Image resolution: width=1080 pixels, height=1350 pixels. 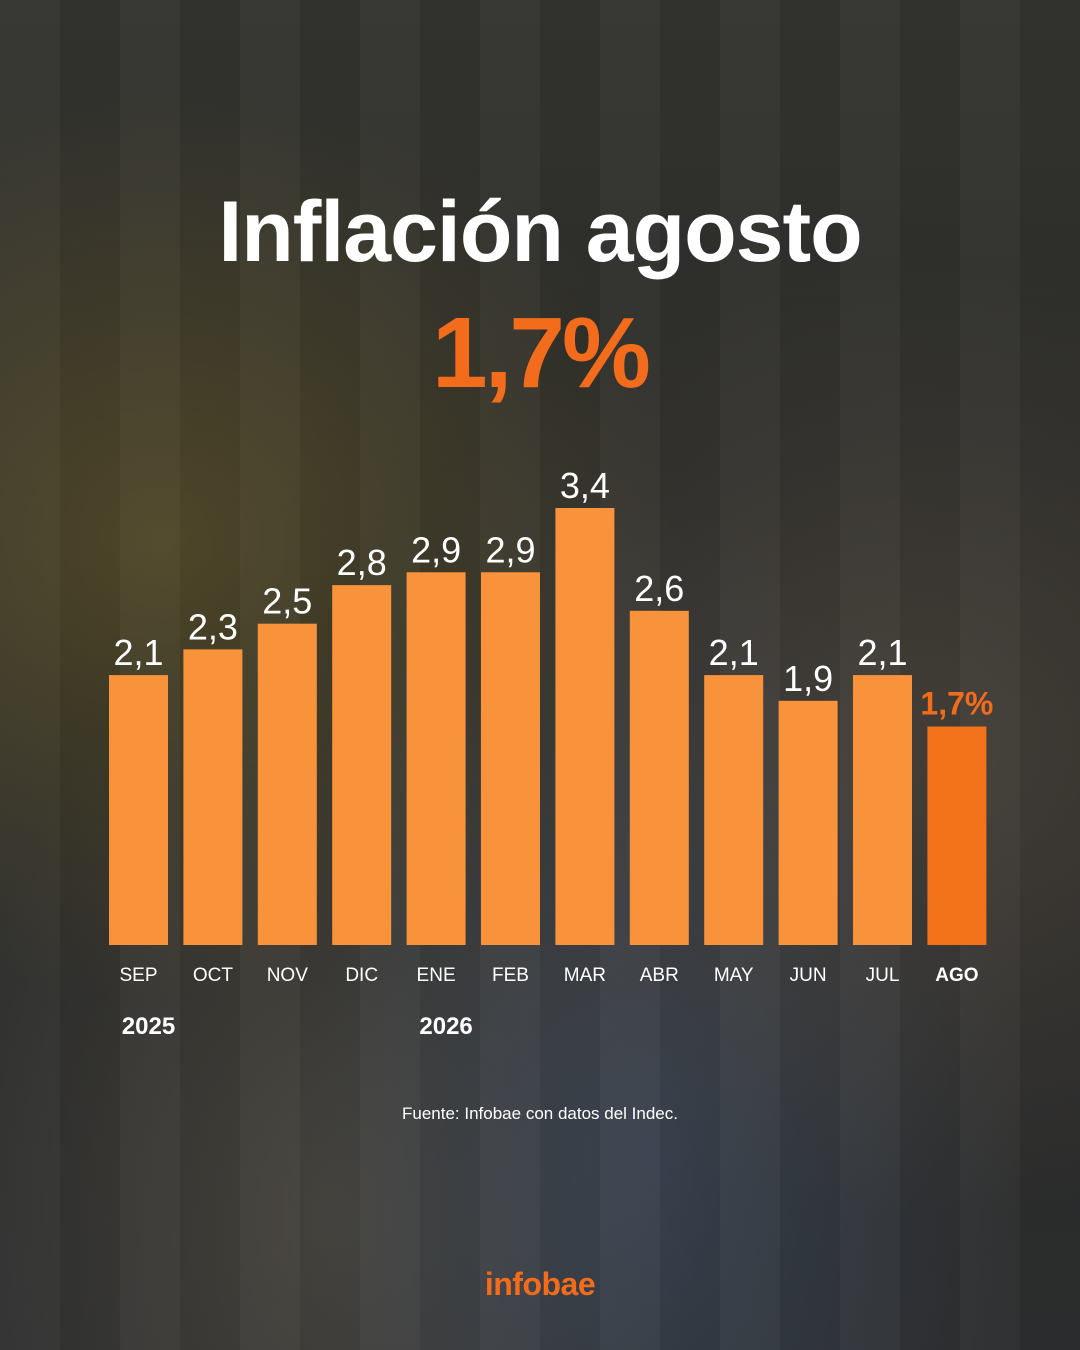 I want to click on value-label-abr: 2,6, so click(x=659, y=588).